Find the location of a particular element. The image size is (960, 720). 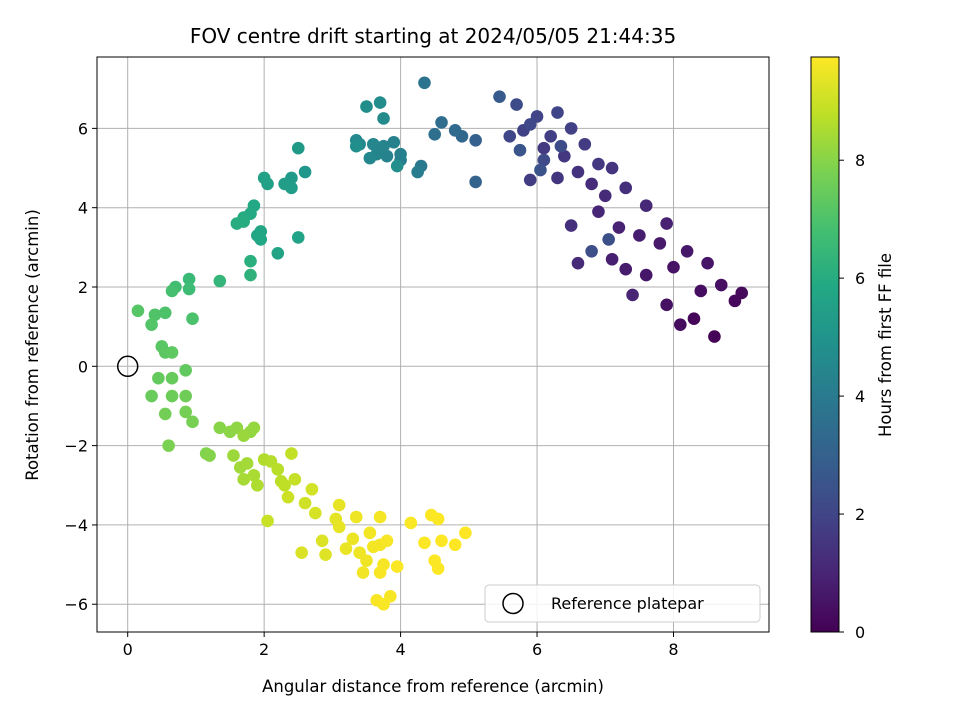

y-tick-label: −6 is located at coordinates (76, 604).